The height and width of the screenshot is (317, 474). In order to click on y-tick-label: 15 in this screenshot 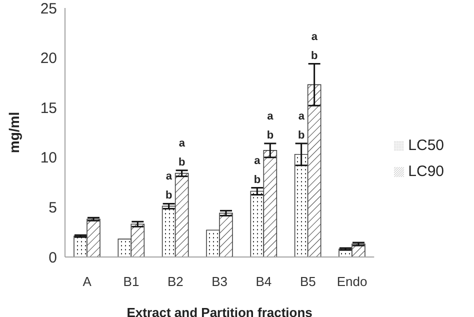, I will do `click(48, 108)`.